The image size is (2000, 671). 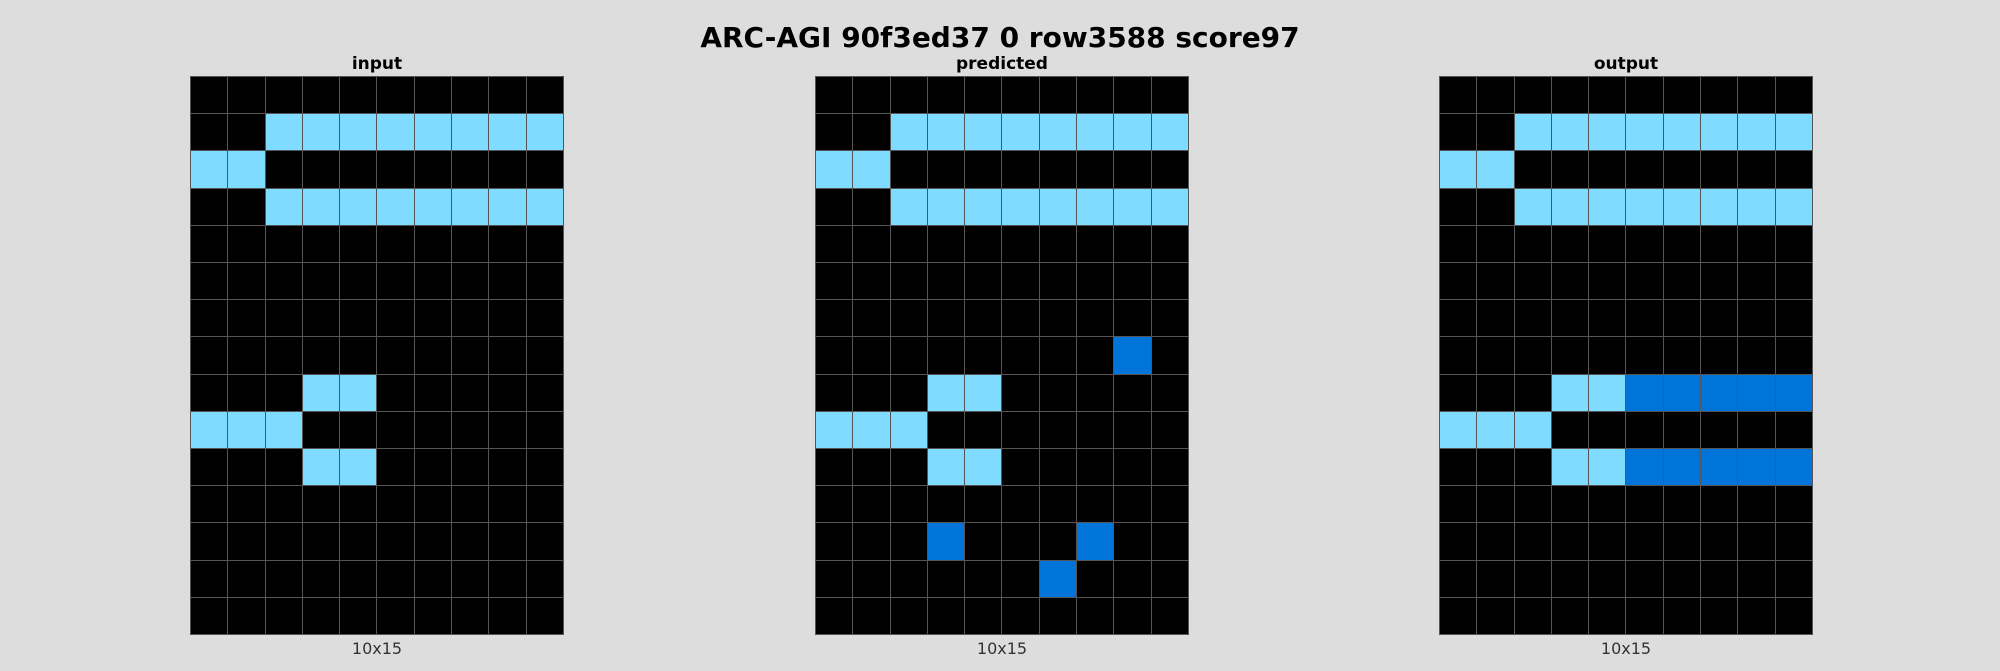 I want to click on panel-title: output, so click(x=1626, y=64).